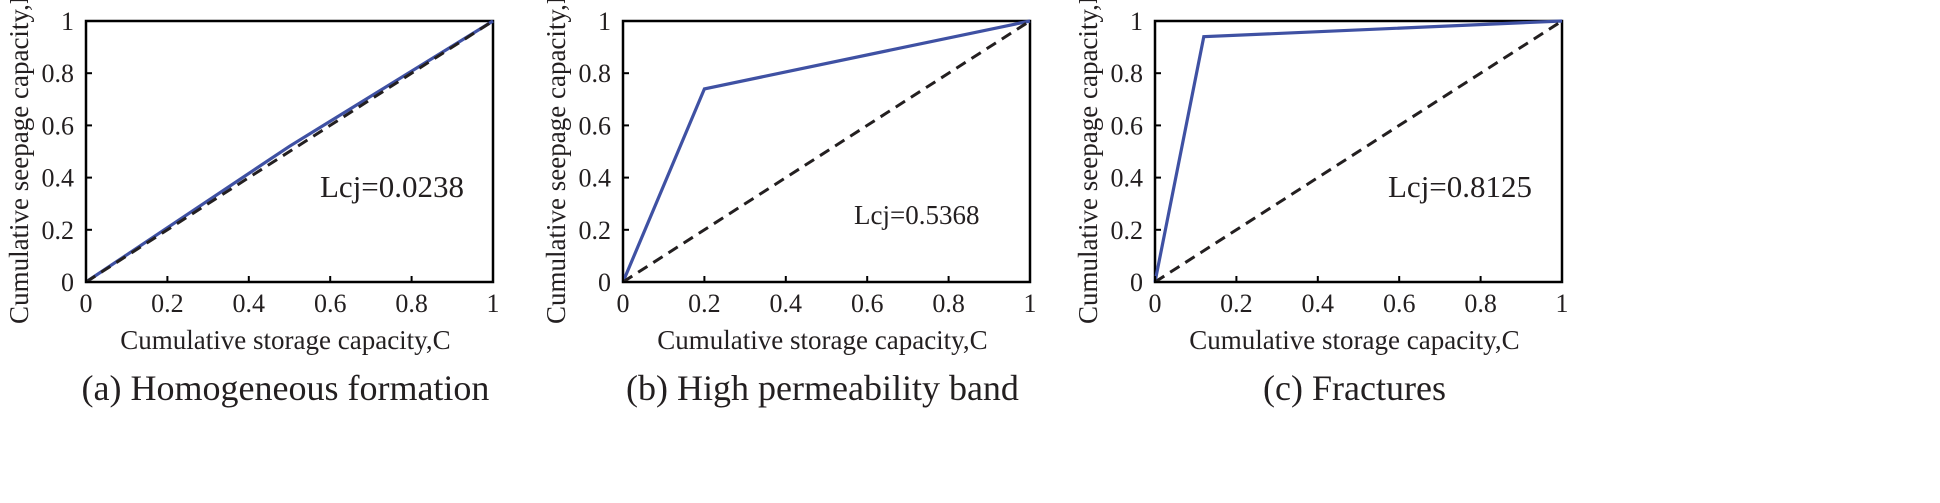  Describe the element at coordinates (392, 186) in the screenshot. I see `lcj-annotation: Lcj=0.0238` at that location.